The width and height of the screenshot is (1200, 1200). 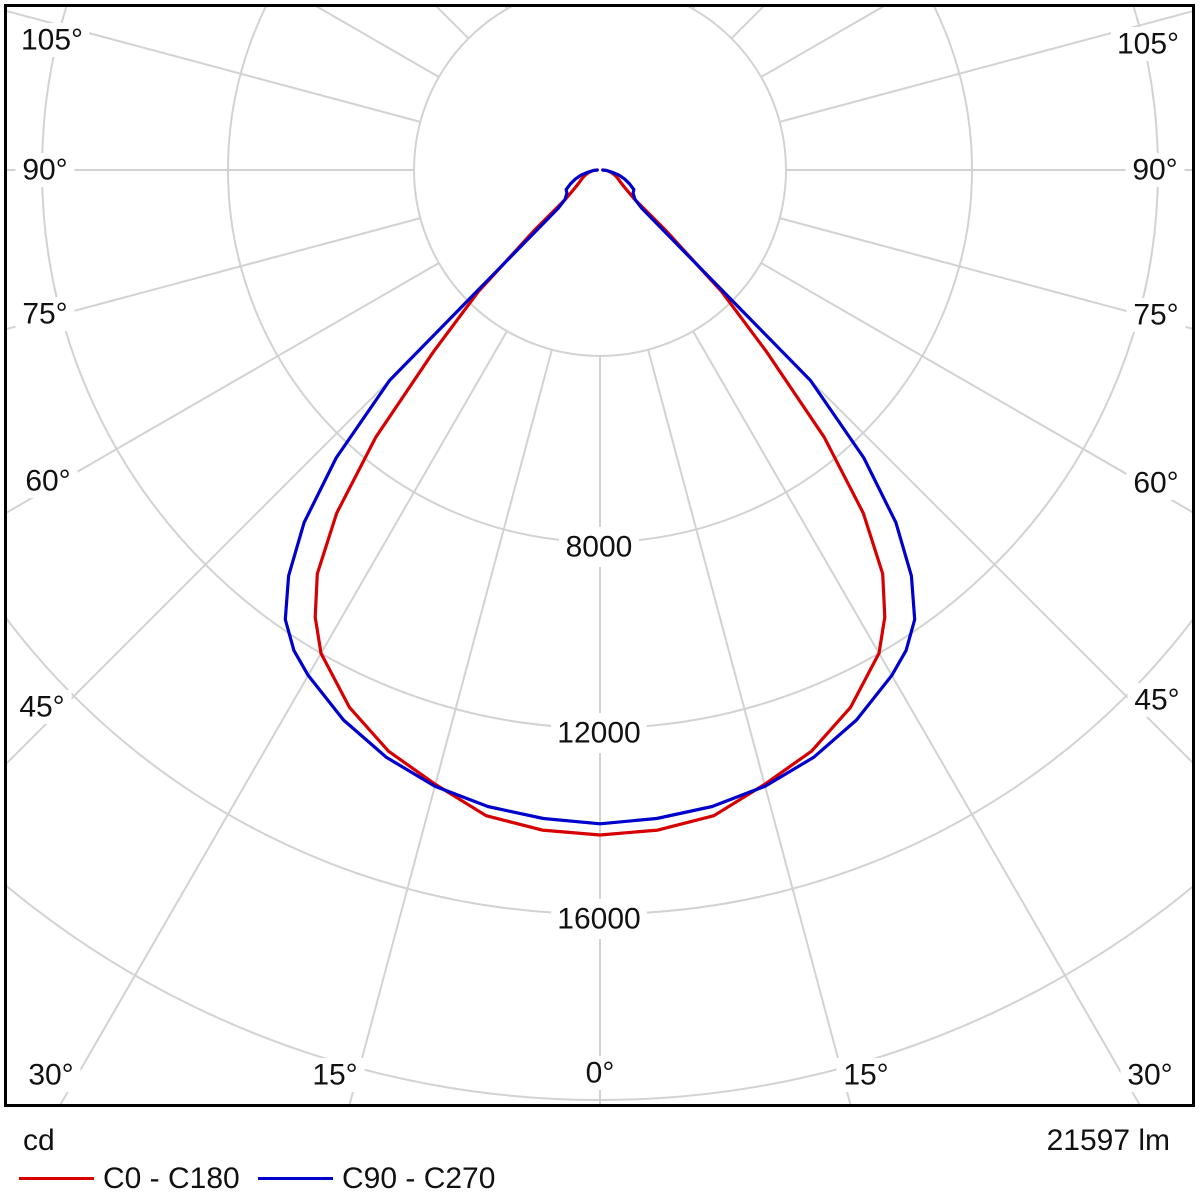 I want to click on ring-value-label: 16000, so click(x=598, y=919).